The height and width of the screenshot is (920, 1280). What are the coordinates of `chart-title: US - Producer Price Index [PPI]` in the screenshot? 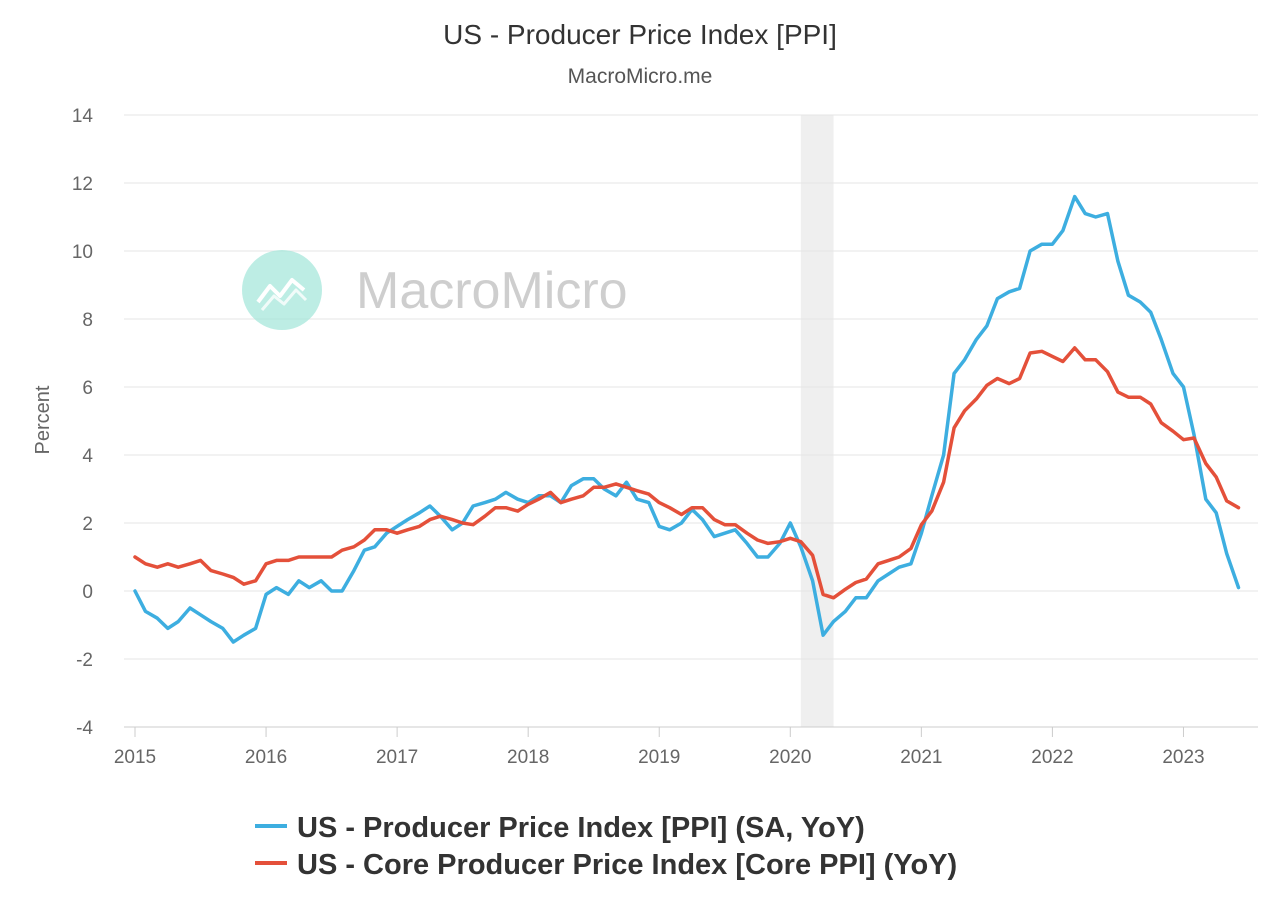 It's located at (640, 34).